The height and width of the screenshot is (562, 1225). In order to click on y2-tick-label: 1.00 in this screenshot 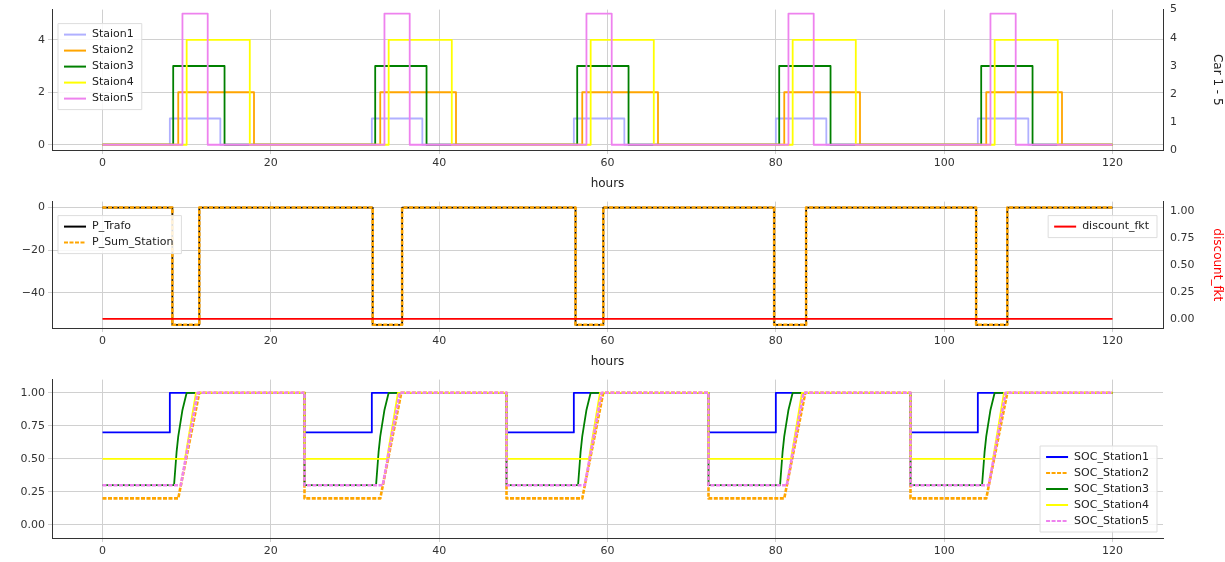, I will do `click(1182, 211)`.